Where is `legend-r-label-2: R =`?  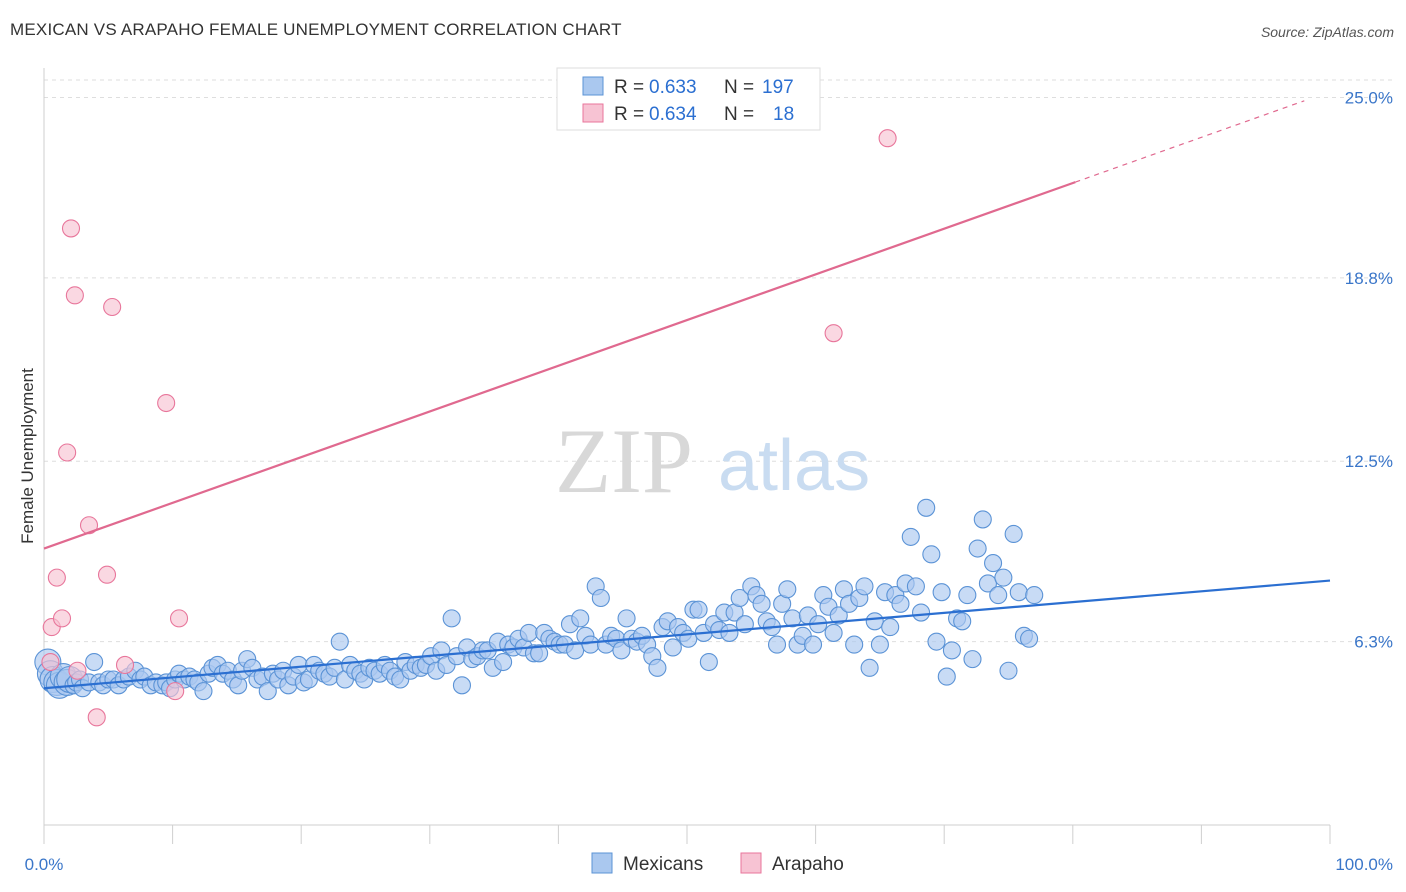 legend-r-label-2: R = is located at coordinates (629, 114).